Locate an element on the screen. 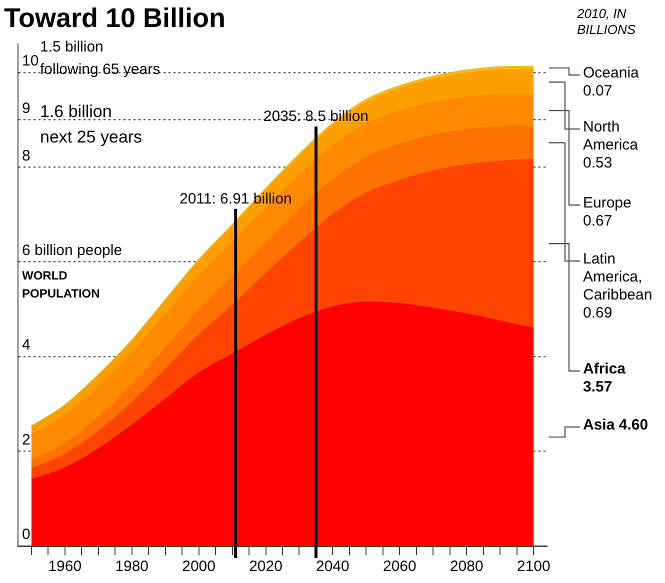 This screenshot has height=583, width=665. text: Latin America, Caribbean 0.69 is located at coordinates (617, 286).